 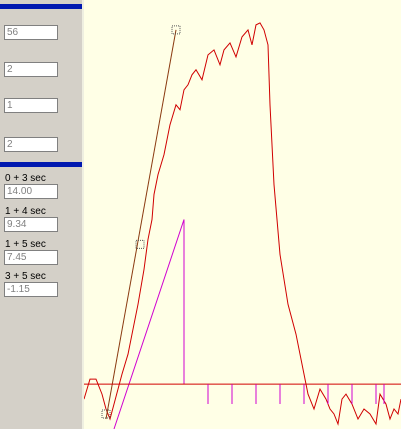 What do you see at coordinates (25, 276) in the screenshot?
I see `metric-label-3-5: 3 + 5 sec` at bounding box center [25, 276].